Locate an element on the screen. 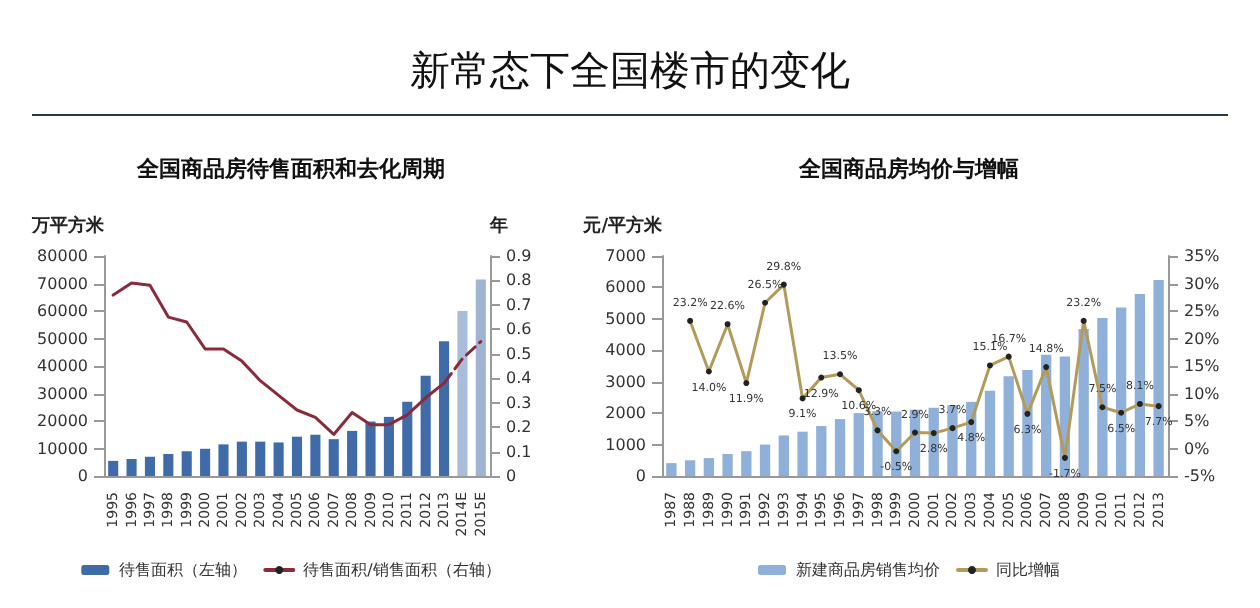 This screenshot has height=608, width=1260. y-tick-label: 60000 is located at coordinates (62, 311).